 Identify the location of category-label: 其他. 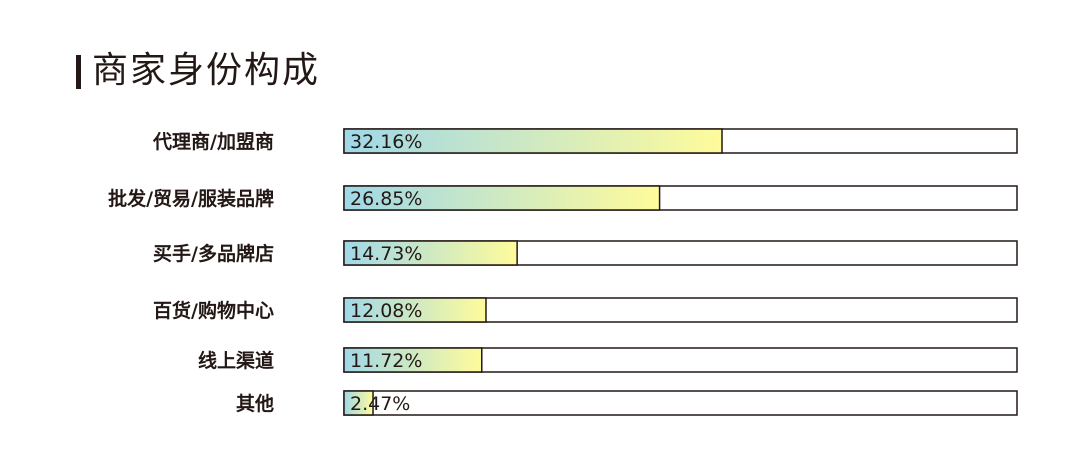
(255, 403).